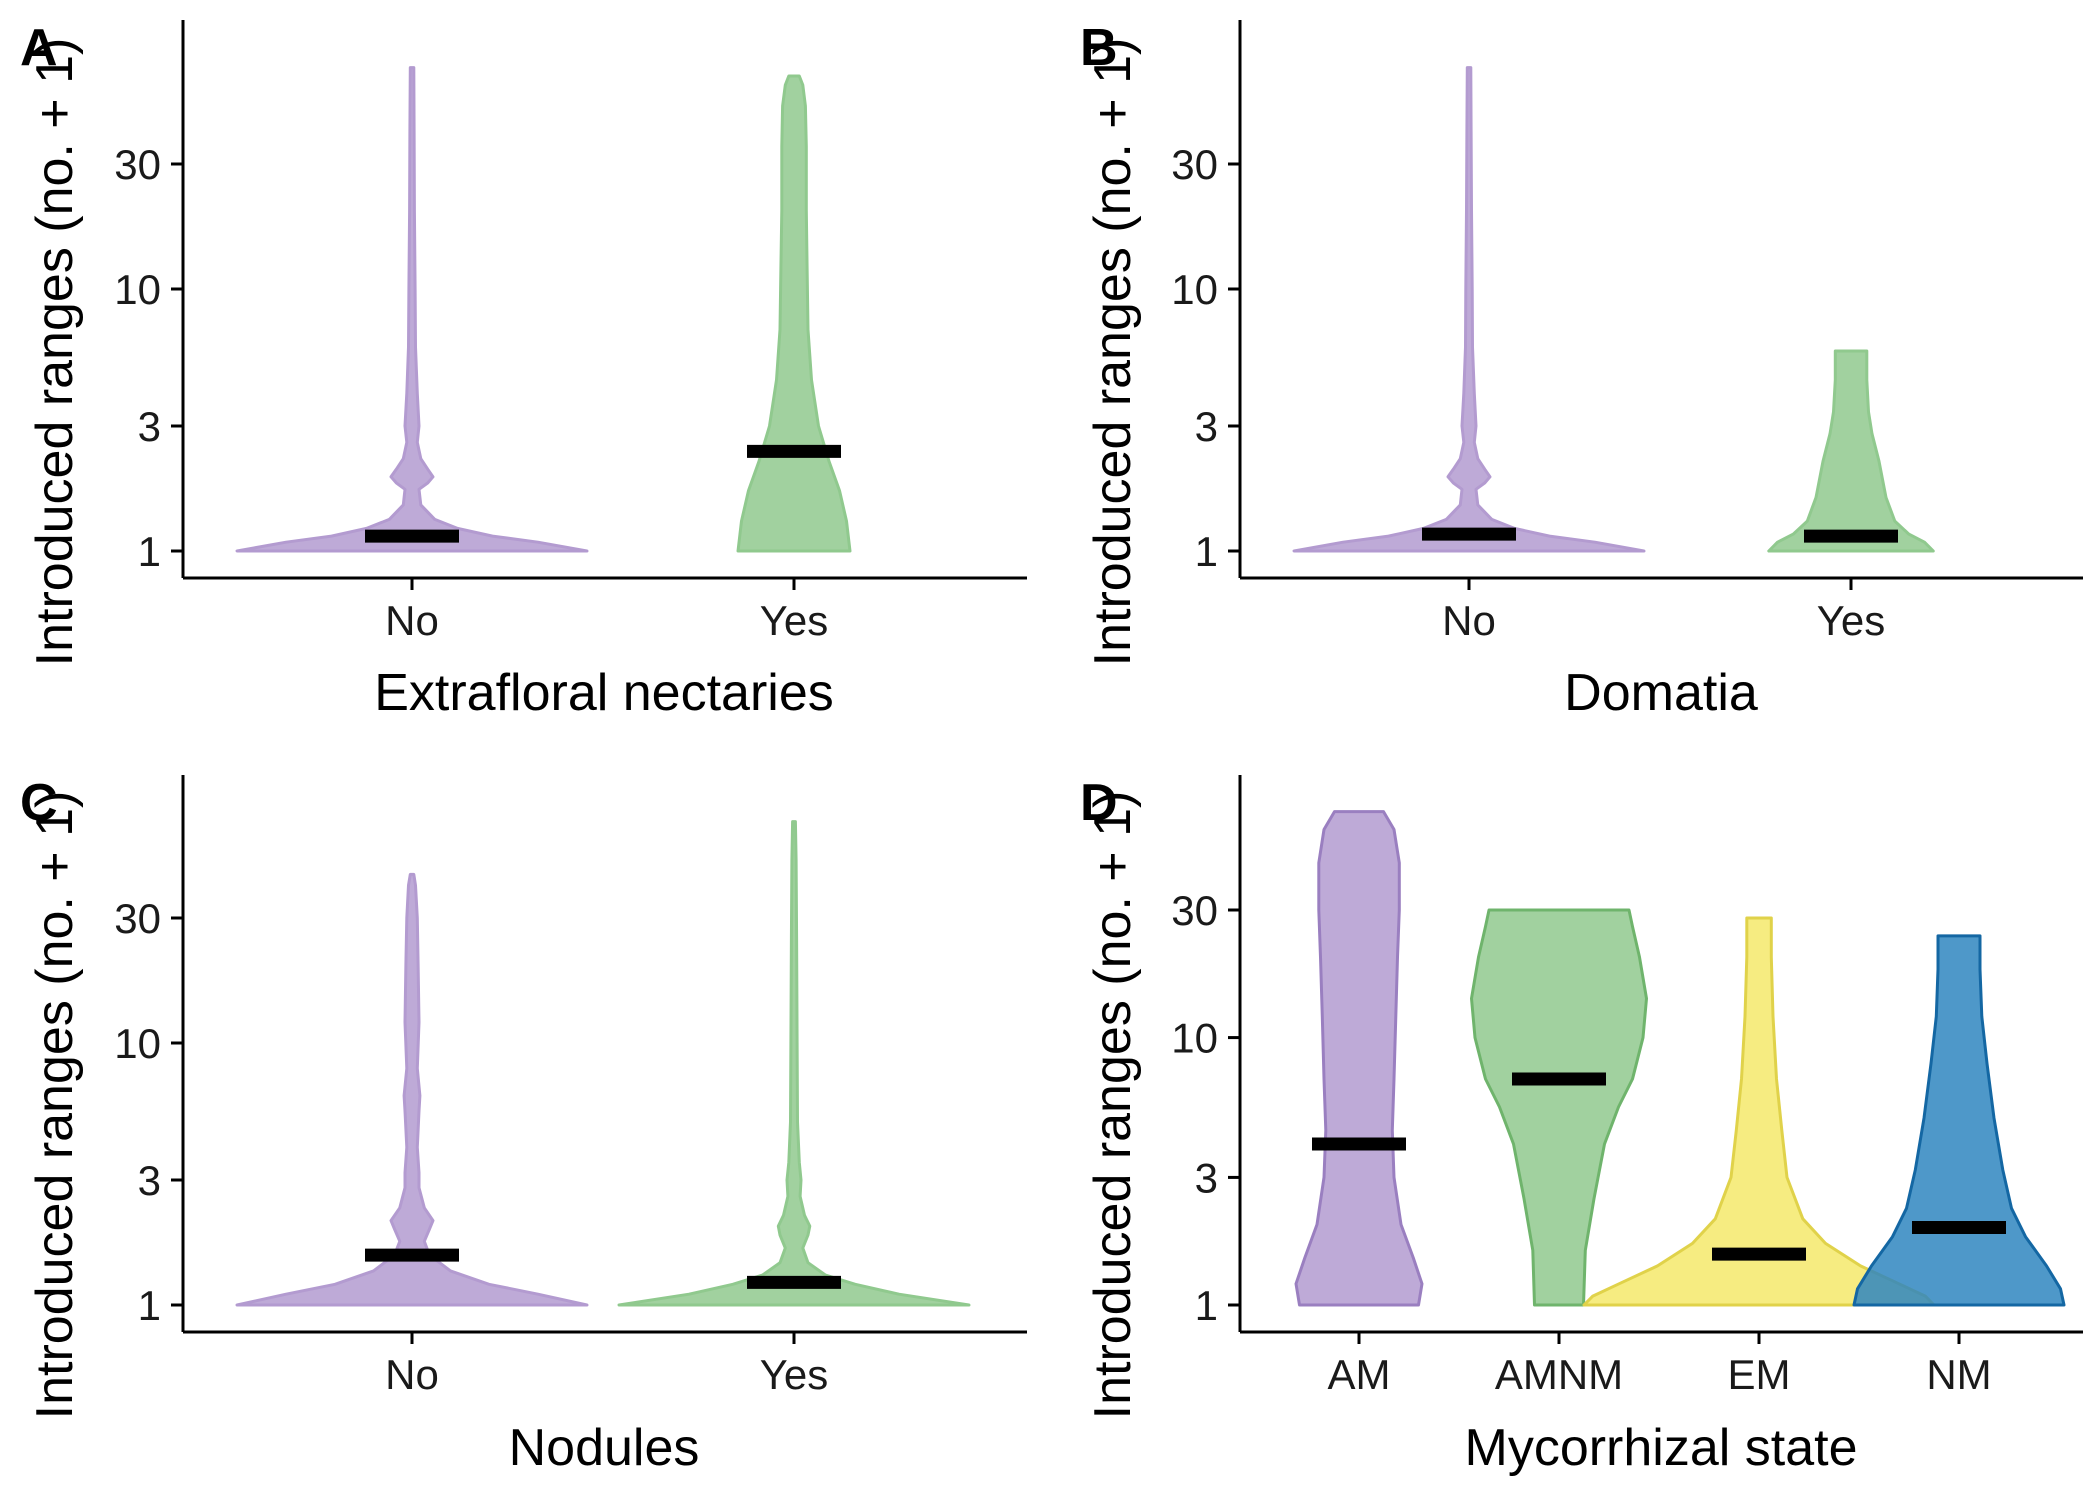 The image size is (2100, 1499). I want to click on panel-d-xlabel: Mycorrhizal state, so click(1661, 1448).